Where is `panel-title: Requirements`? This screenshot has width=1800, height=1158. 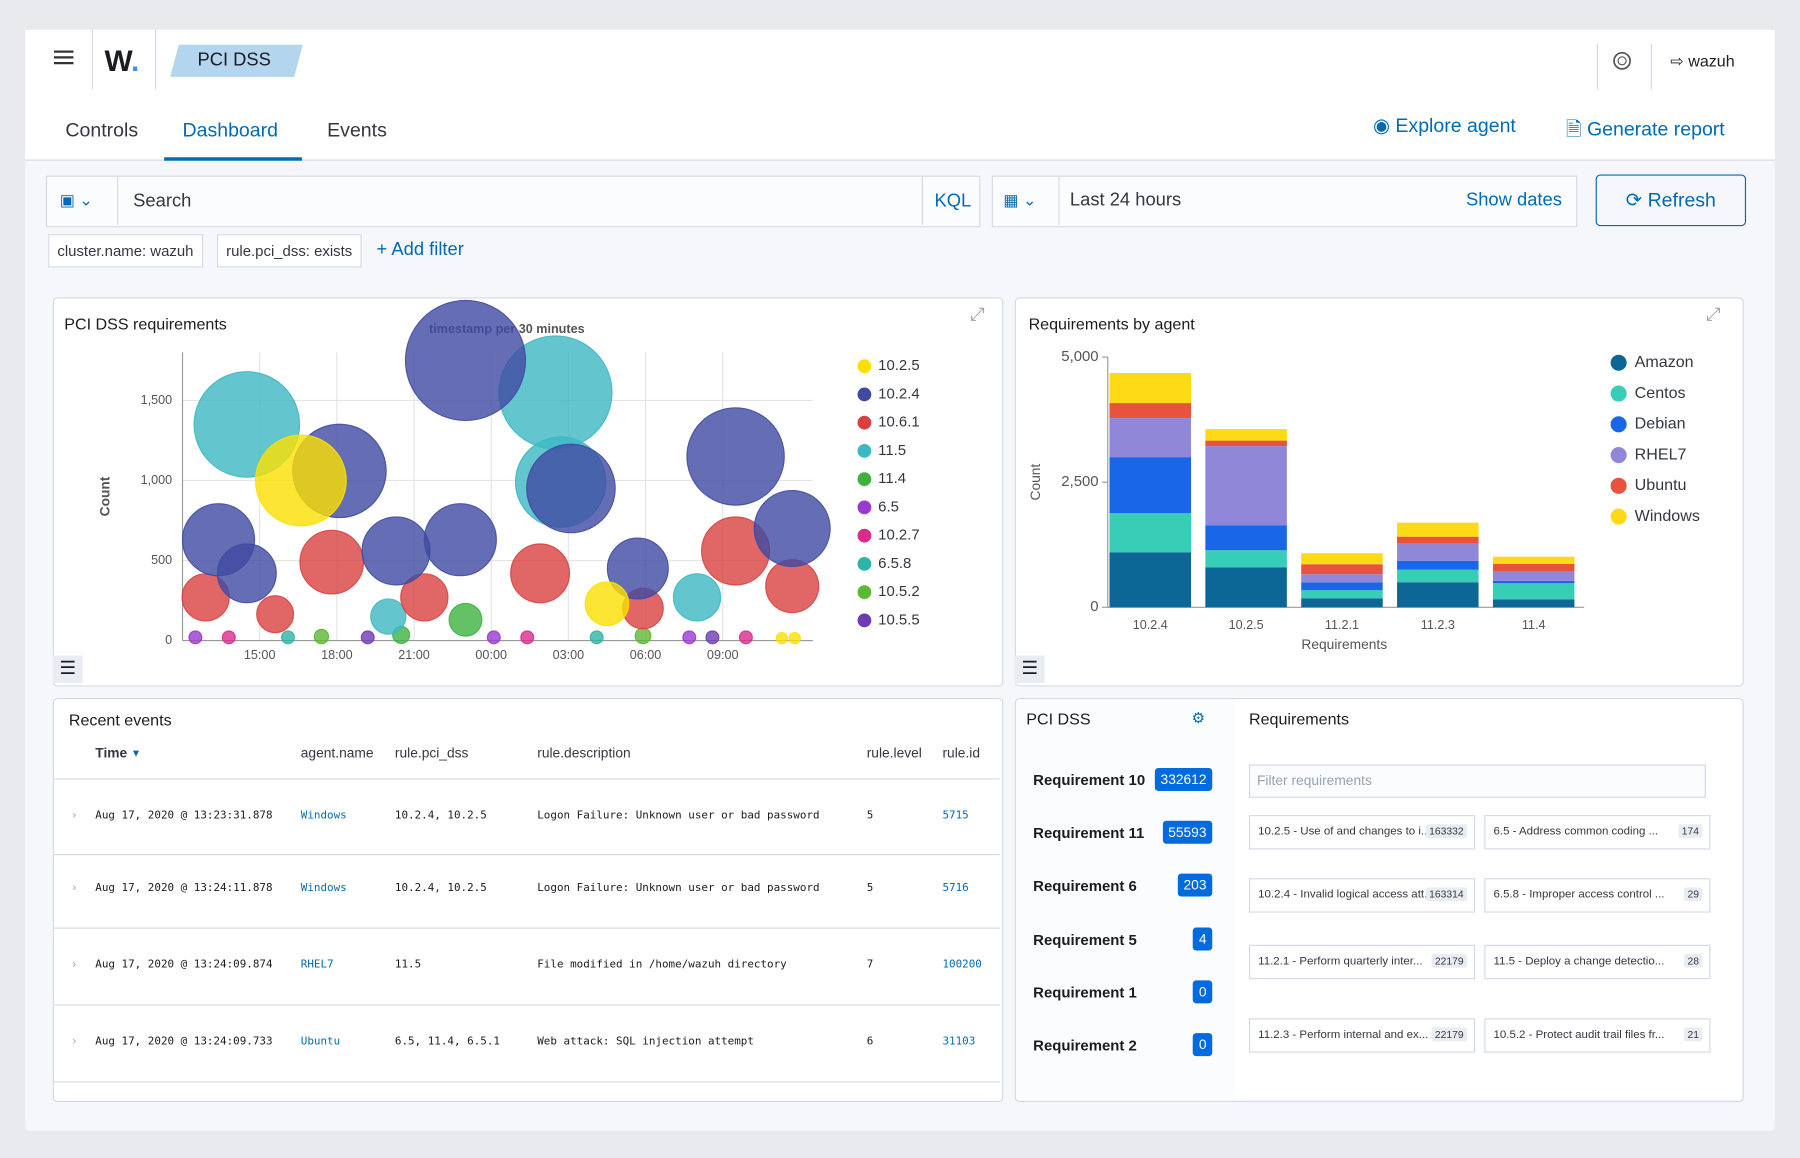
panel-title: Requirements is located at coordinates (1299, 718).